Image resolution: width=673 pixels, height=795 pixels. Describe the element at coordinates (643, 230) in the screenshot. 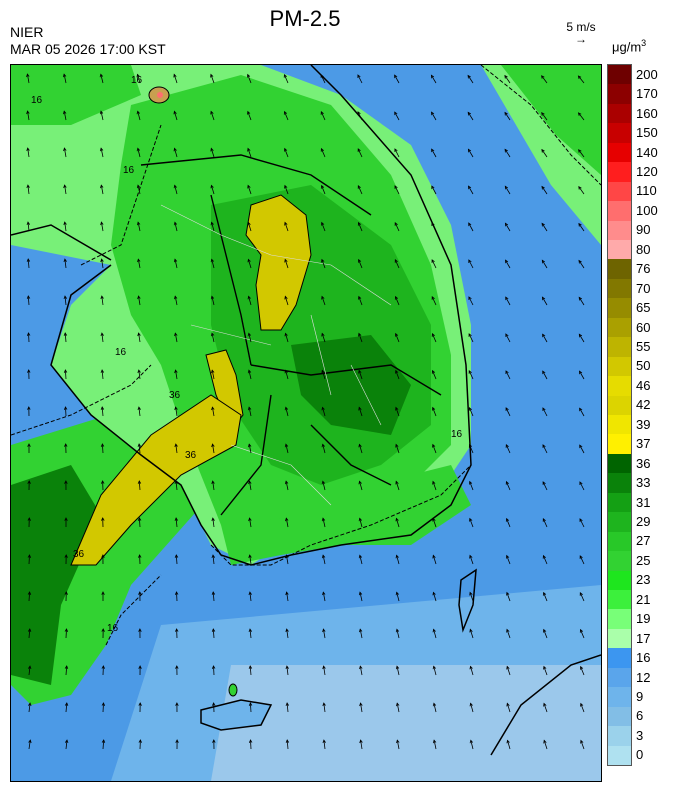

I see `legend-label: 90` at that location.